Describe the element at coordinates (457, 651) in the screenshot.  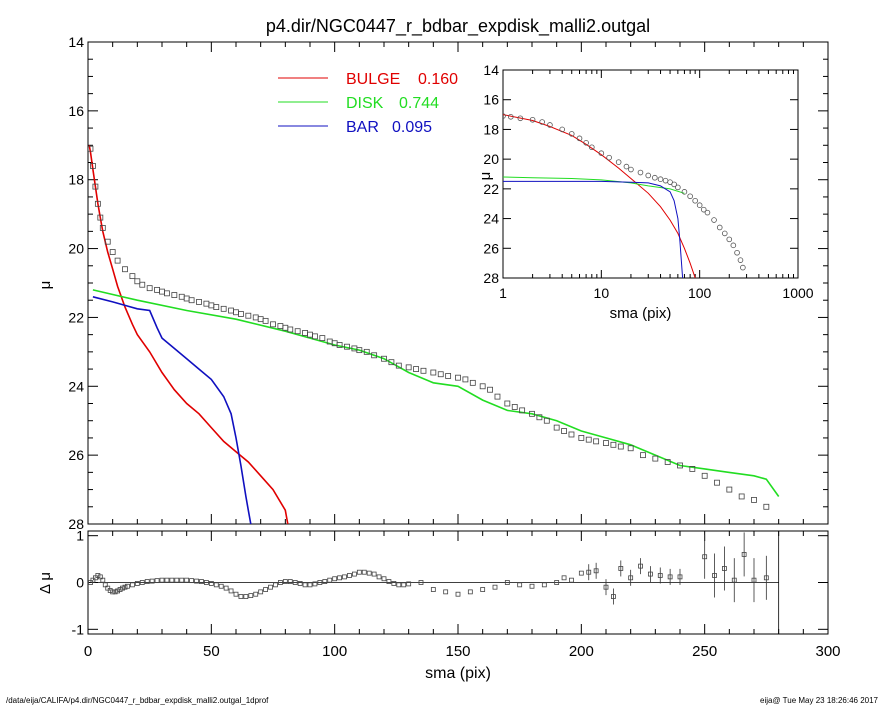
I see `residual-x-tick-label: 150` at that location.